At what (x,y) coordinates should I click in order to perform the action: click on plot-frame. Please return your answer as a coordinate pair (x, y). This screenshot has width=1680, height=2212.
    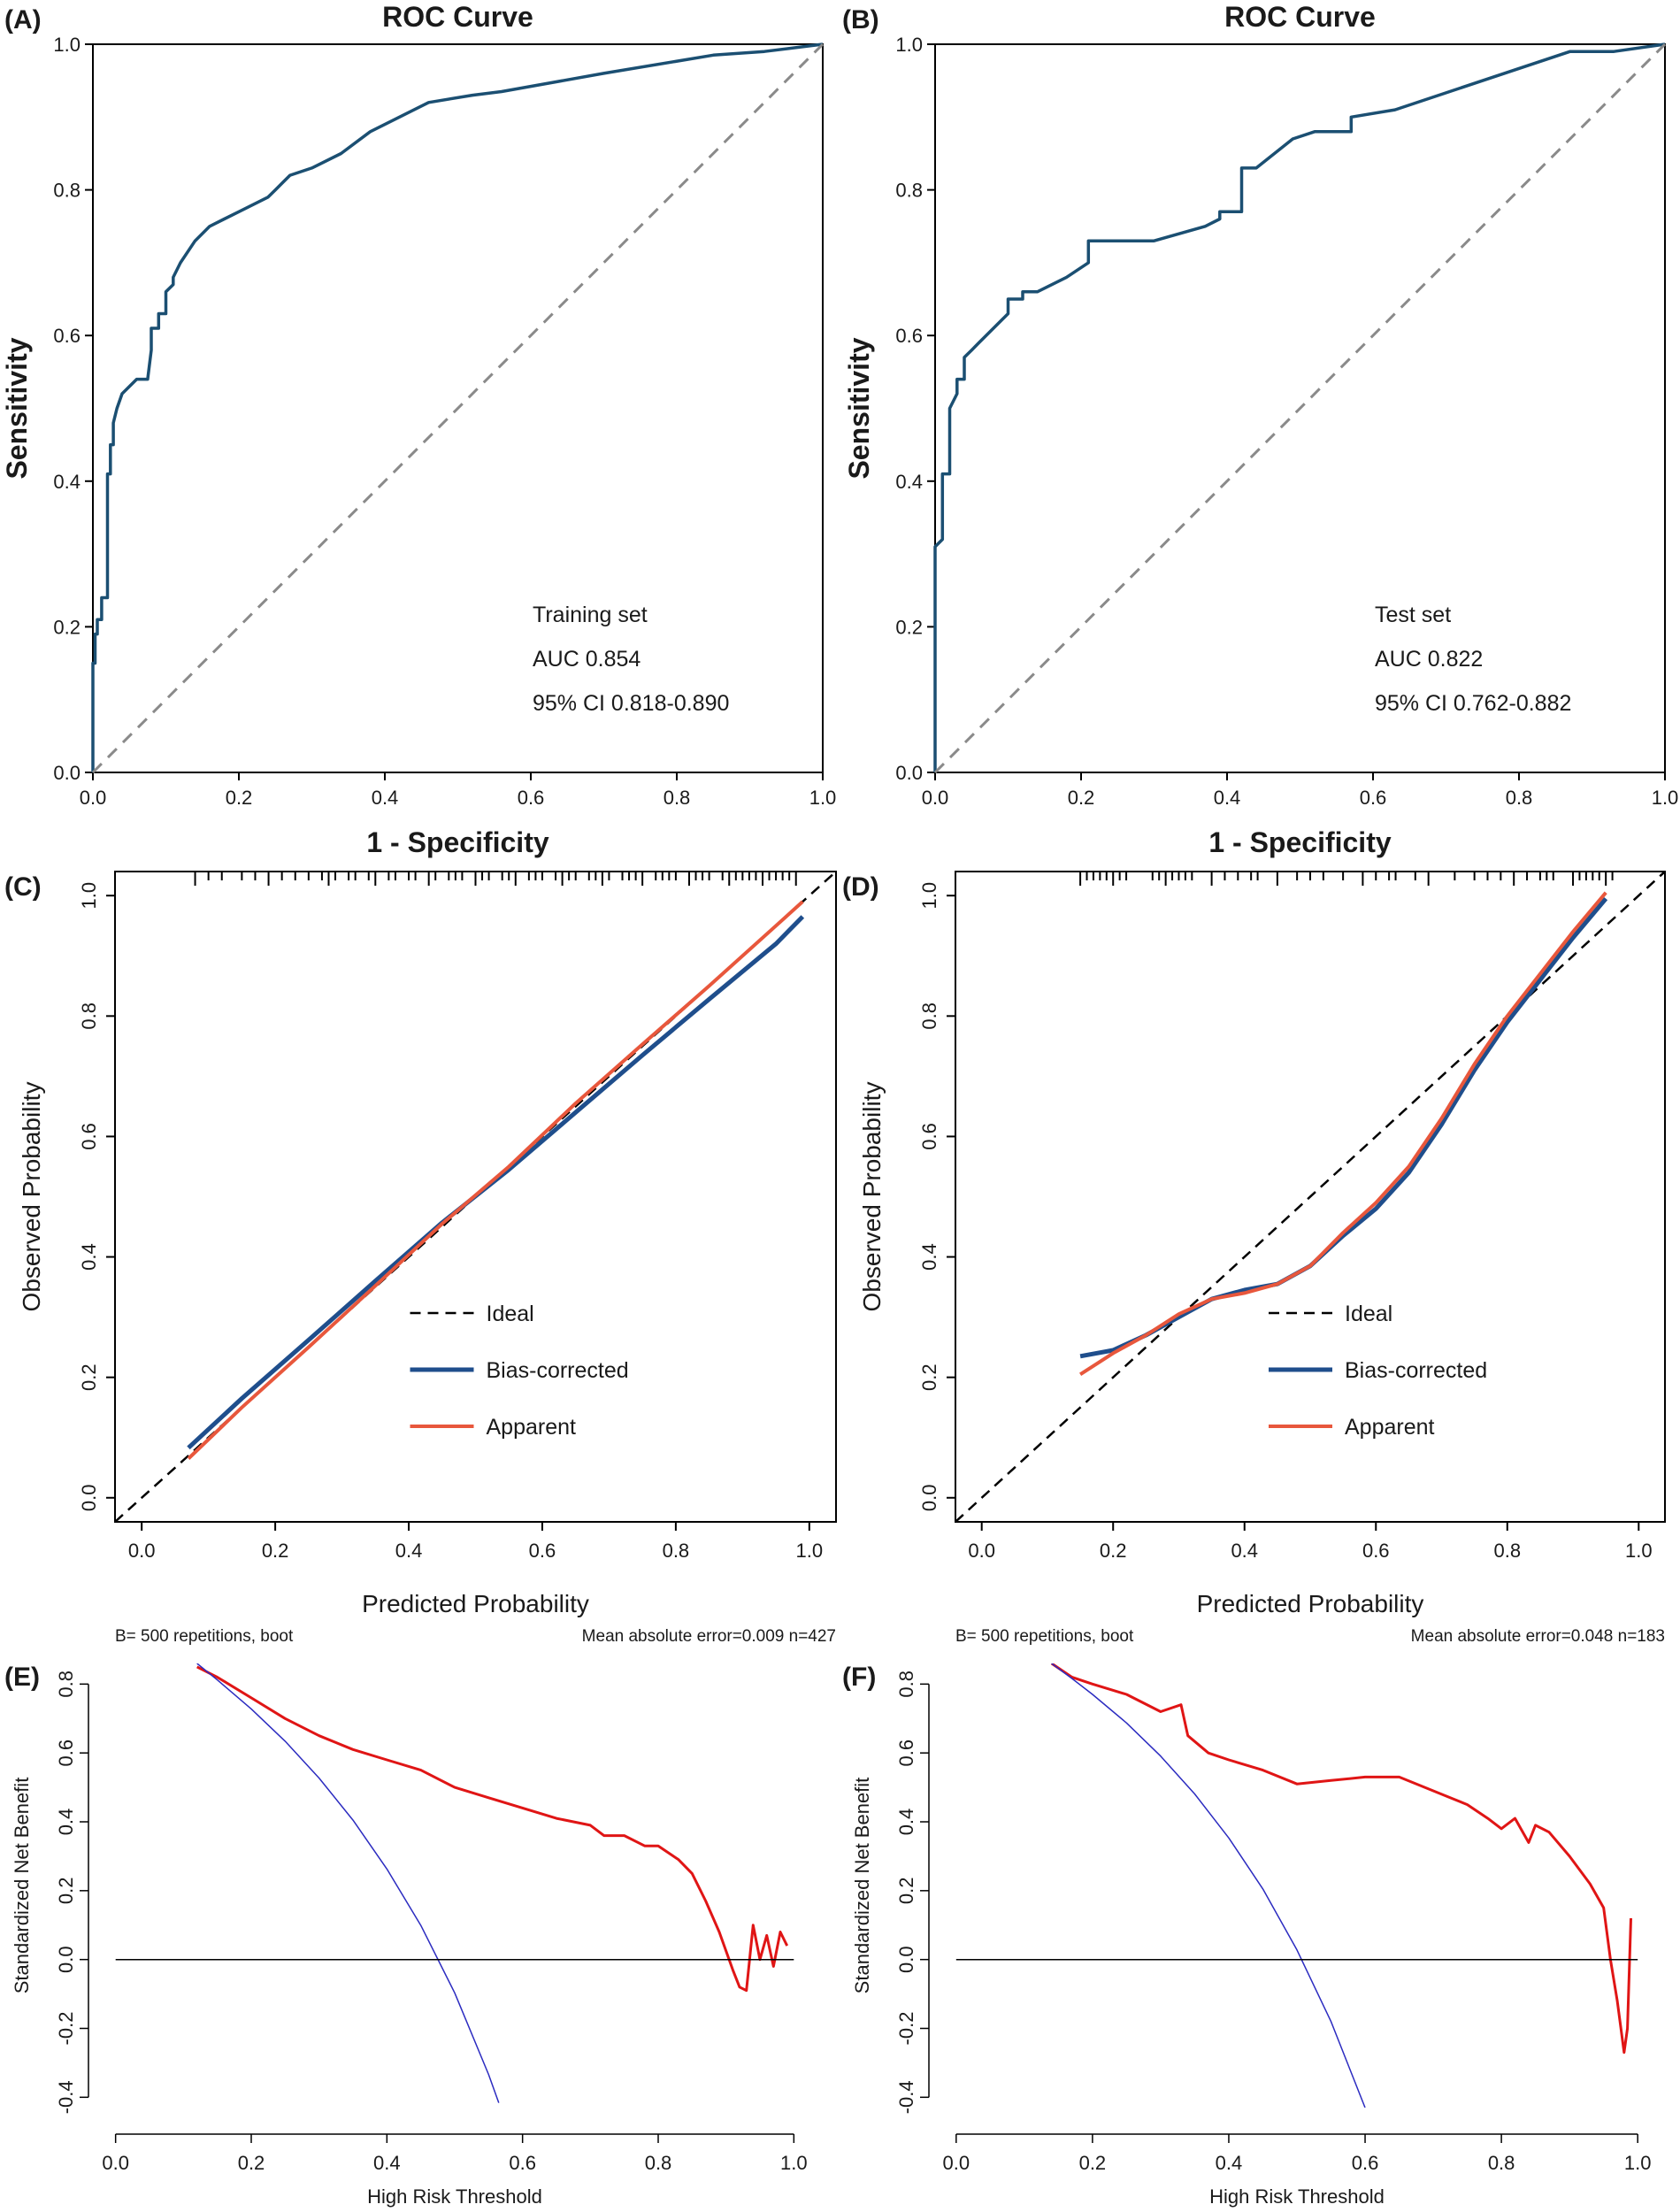
    Looking at the image, I should click on (1300, 408).